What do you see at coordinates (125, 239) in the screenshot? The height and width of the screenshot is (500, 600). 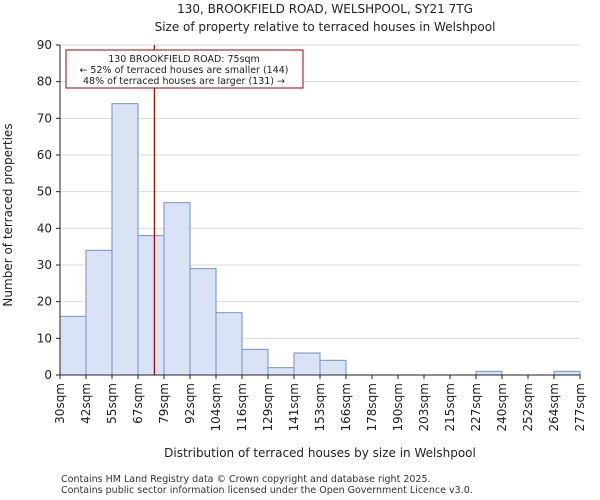 I see `bar-55sqm` at bounding box center [125, 239].